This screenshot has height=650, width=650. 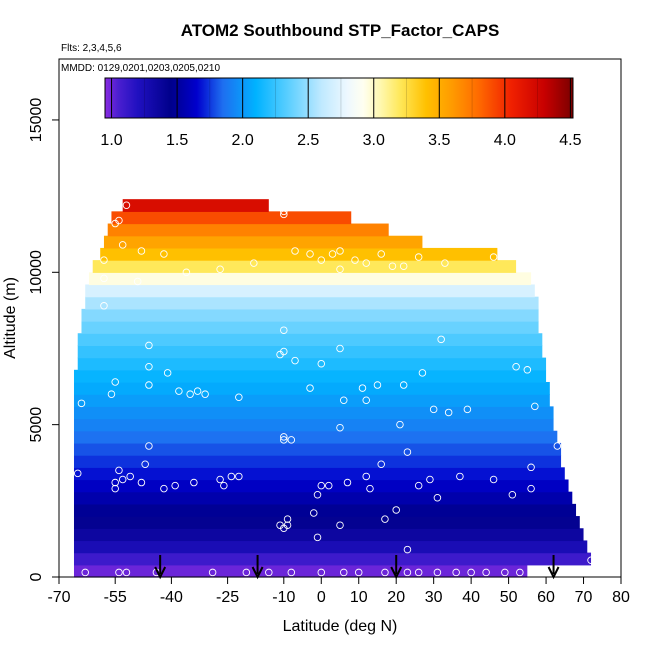 What do you see at coordinates (36, 425) in the screenshot?
I see `y-tick-label: 5000` at bounding box center [36, 425].